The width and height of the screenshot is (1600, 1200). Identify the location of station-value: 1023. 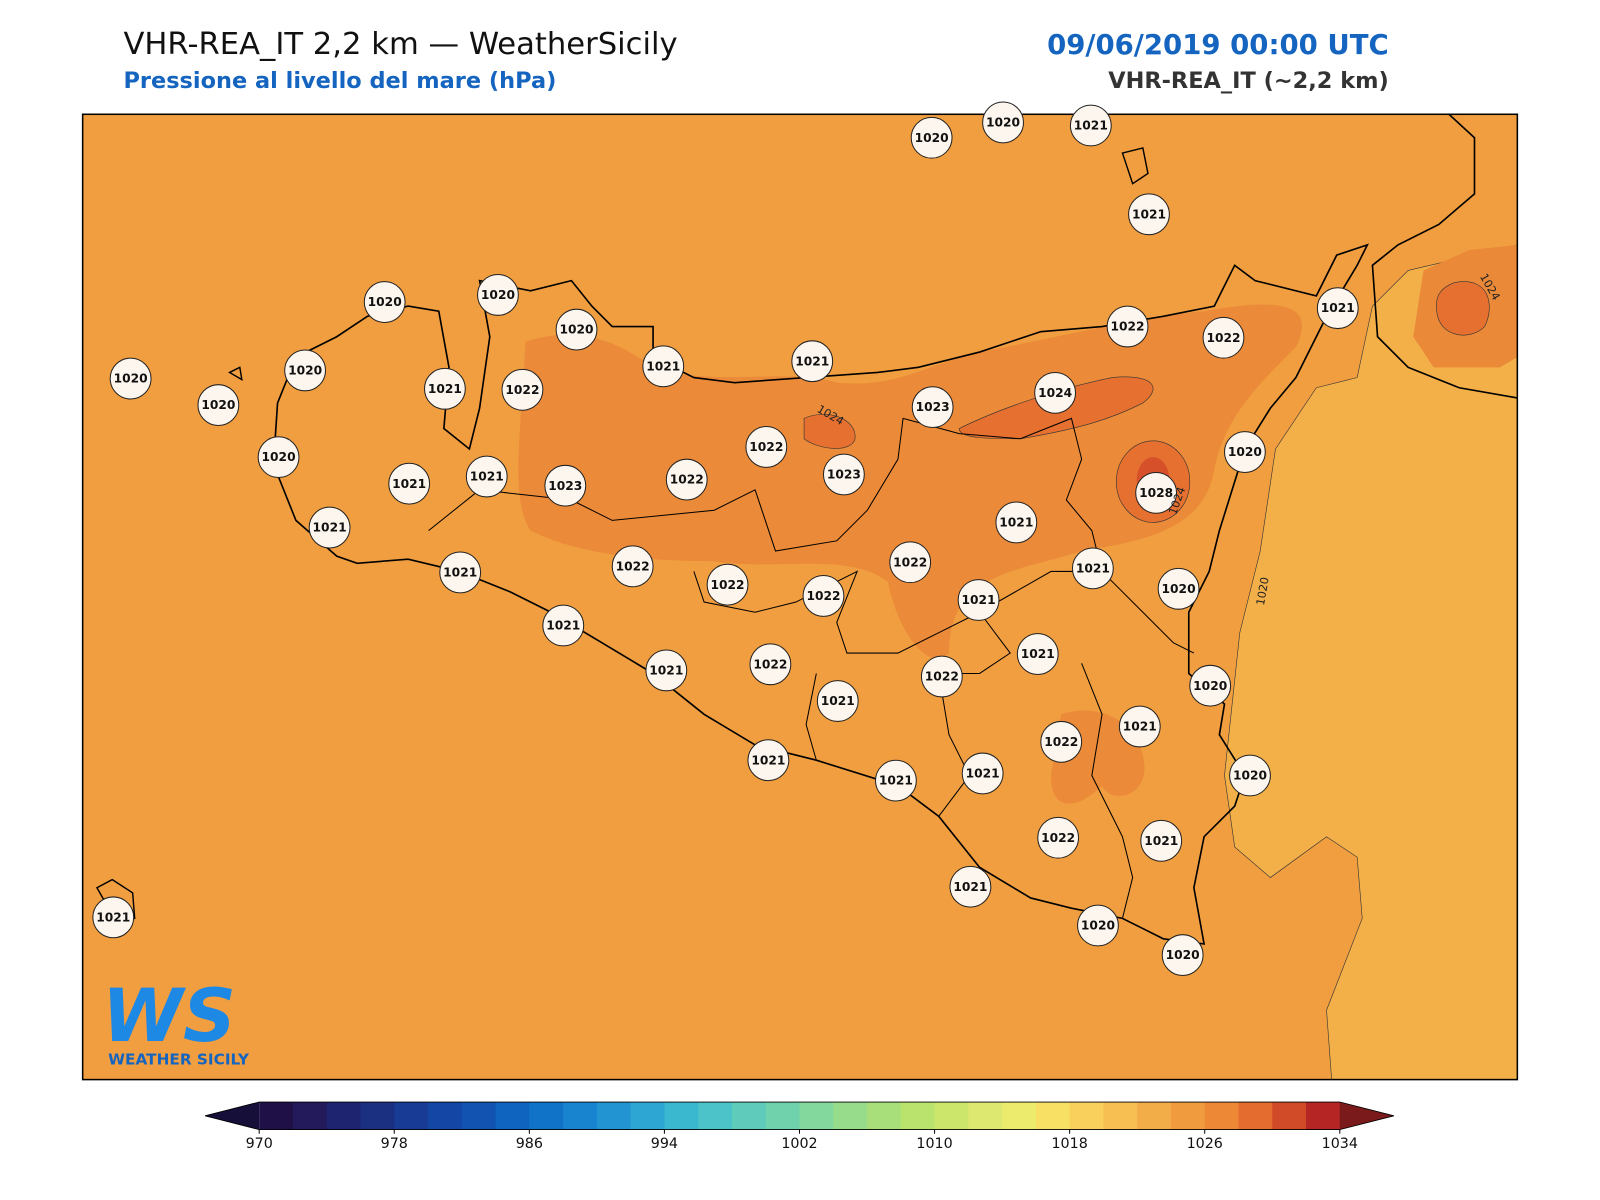
(844, 475).